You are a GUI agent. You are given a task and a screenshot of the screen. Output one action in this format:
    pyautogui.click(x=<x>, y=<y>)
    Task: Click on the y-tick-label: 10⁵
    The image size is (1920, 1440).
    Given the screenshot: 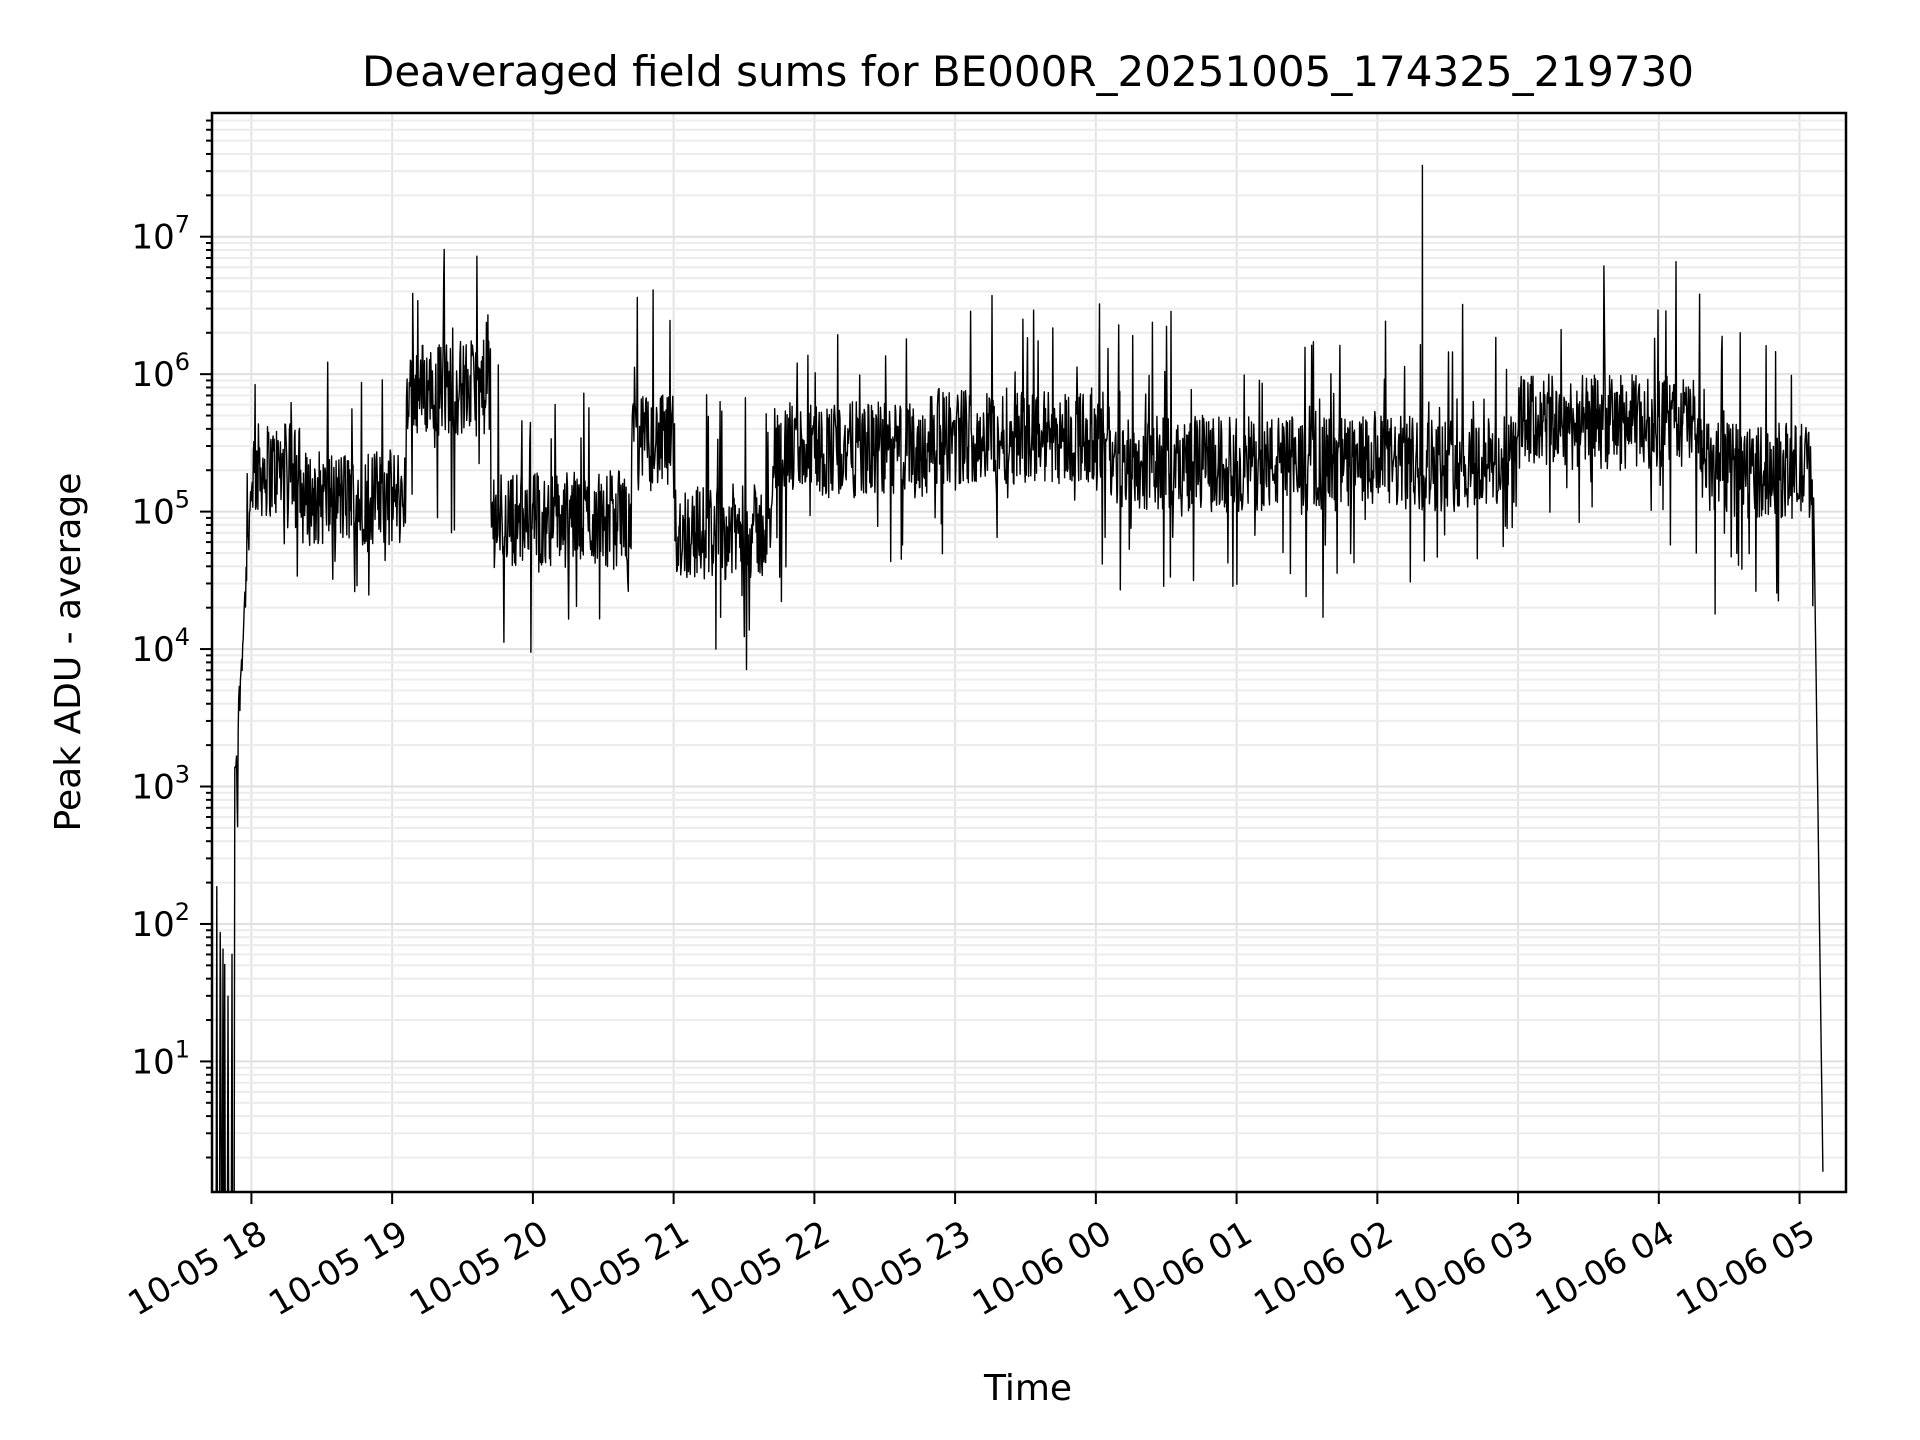 What is the action you would take?
    pyautogui.click(x=160, y=509)
    